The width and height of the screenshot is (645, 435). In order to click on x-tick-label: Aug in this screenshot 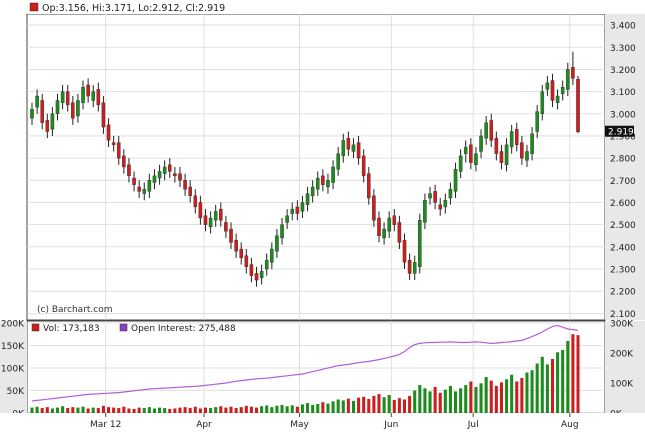, I will do `click(570, 425)`.